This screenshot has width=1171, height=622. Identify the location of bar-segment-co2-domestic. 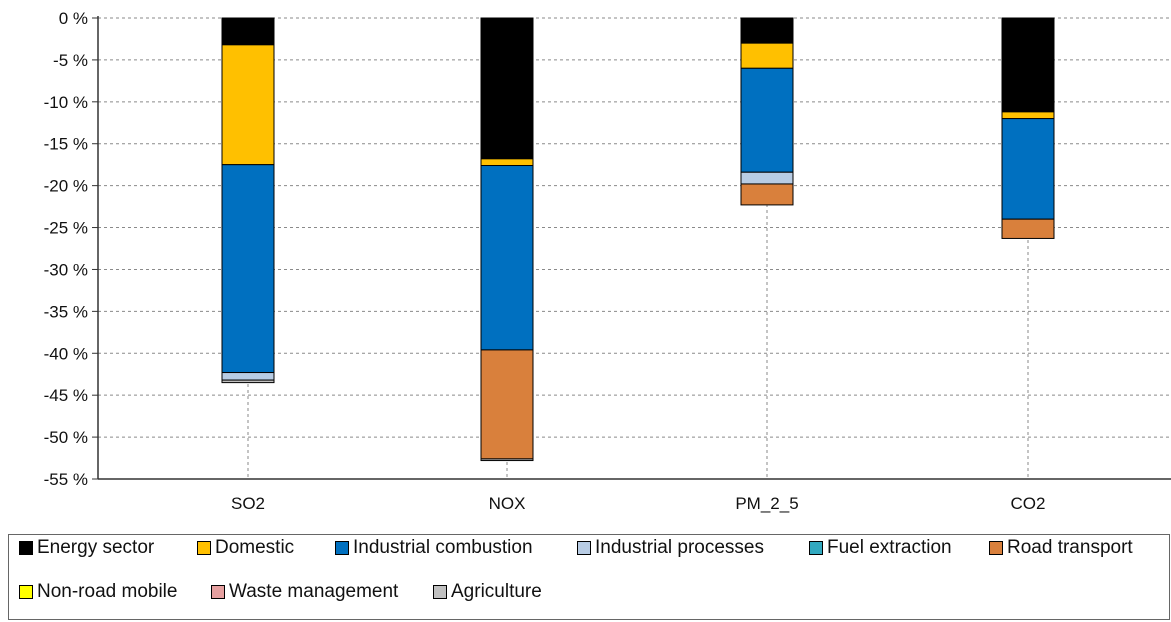
(1028, 115).